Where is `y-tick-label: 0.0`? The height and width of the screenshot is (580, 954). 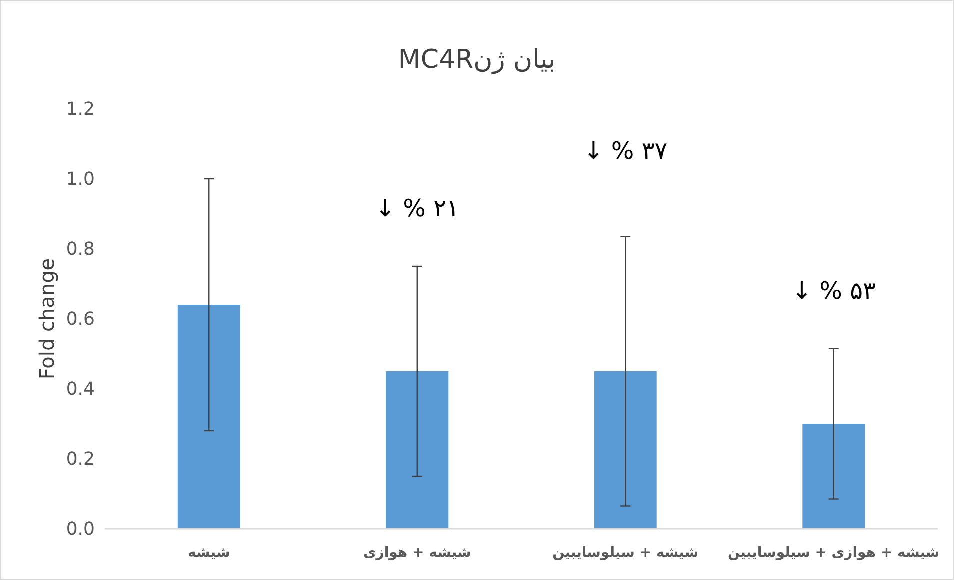
y-tick-label: 0.0 is located at coordinates (80, 529).